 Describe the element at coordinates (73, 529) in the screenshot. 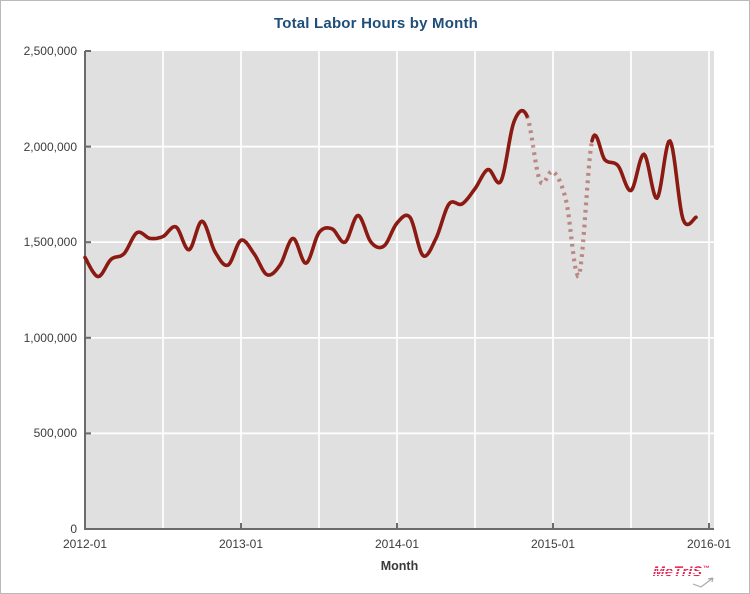

I see `y-tick-label: 0` at that location.